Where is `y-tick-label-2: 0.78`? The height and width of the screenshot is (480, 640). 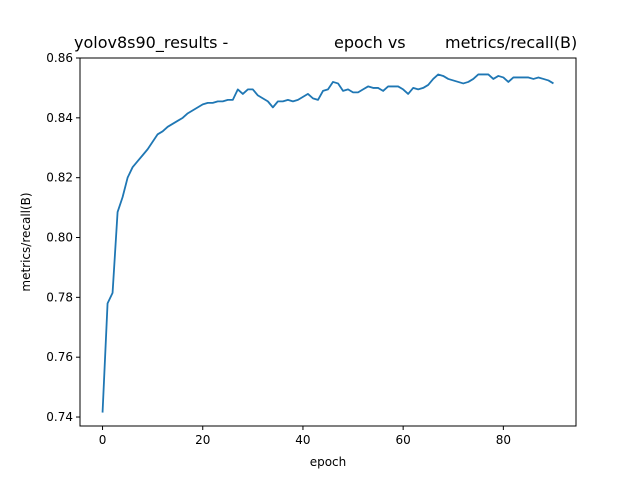
y-tick-label-2: 0.78 is located at coordinates (59, 297).